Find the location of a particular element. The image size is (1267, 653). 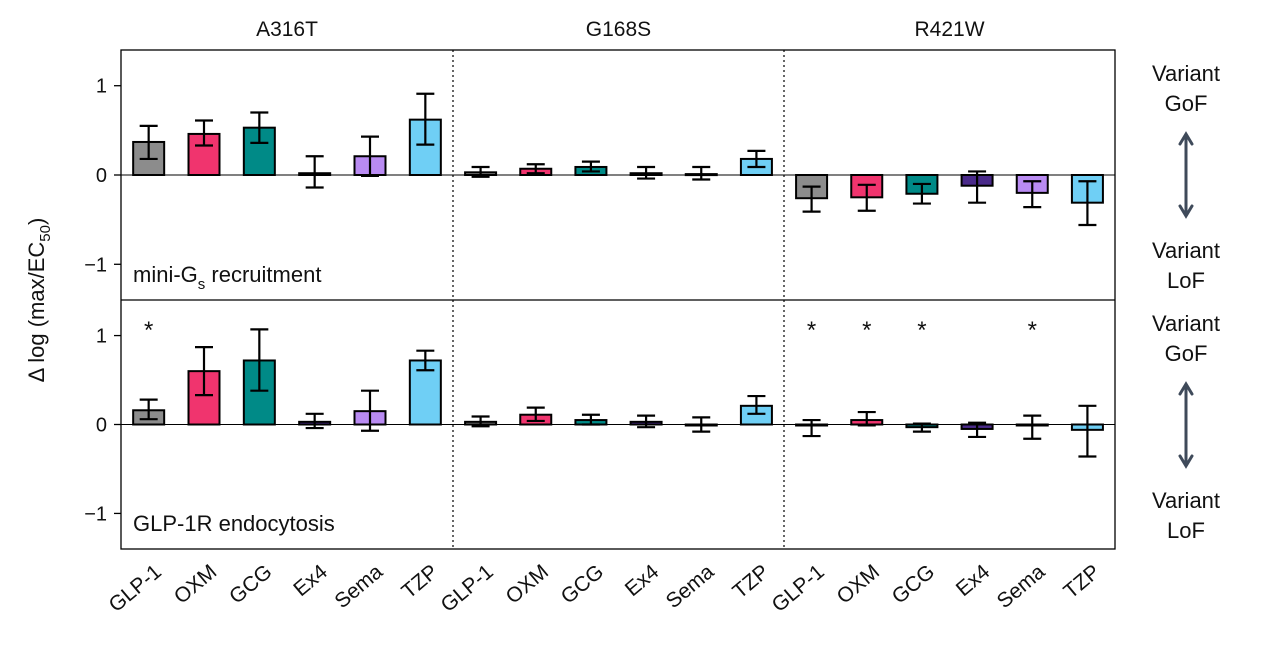

variant-header-r421w: R421W is located at coordinates (949, 29).